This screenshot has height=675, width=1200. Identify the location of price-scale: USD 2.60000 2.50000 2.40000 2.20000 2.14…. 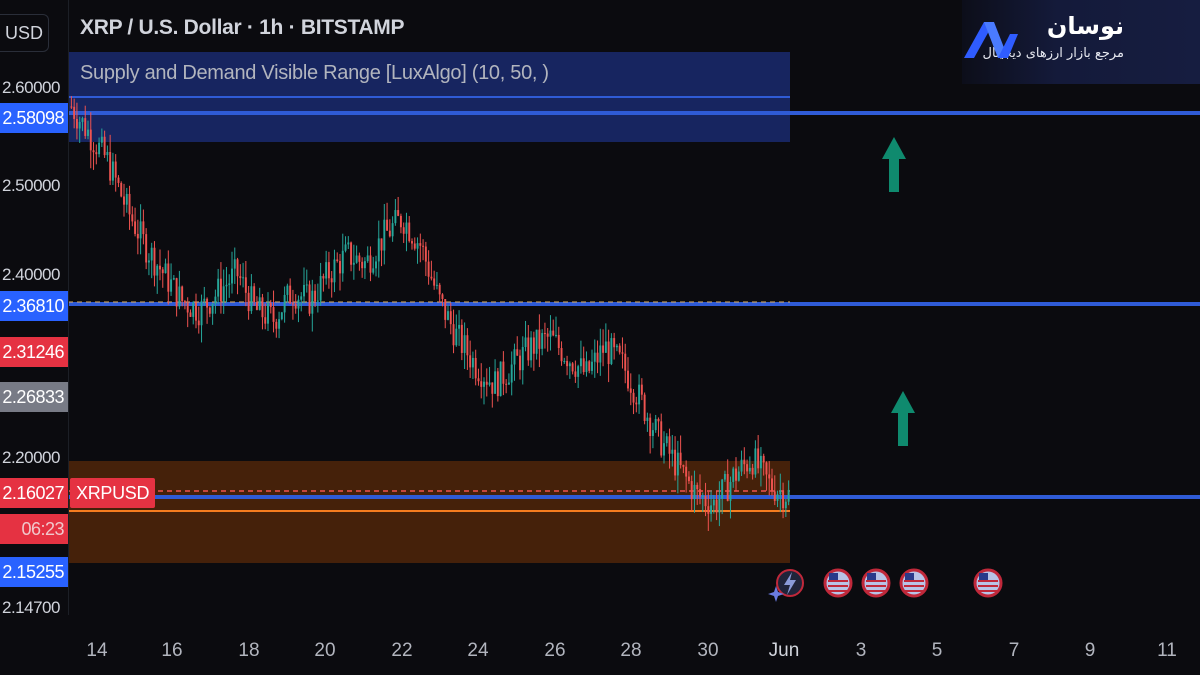
(34, 308).